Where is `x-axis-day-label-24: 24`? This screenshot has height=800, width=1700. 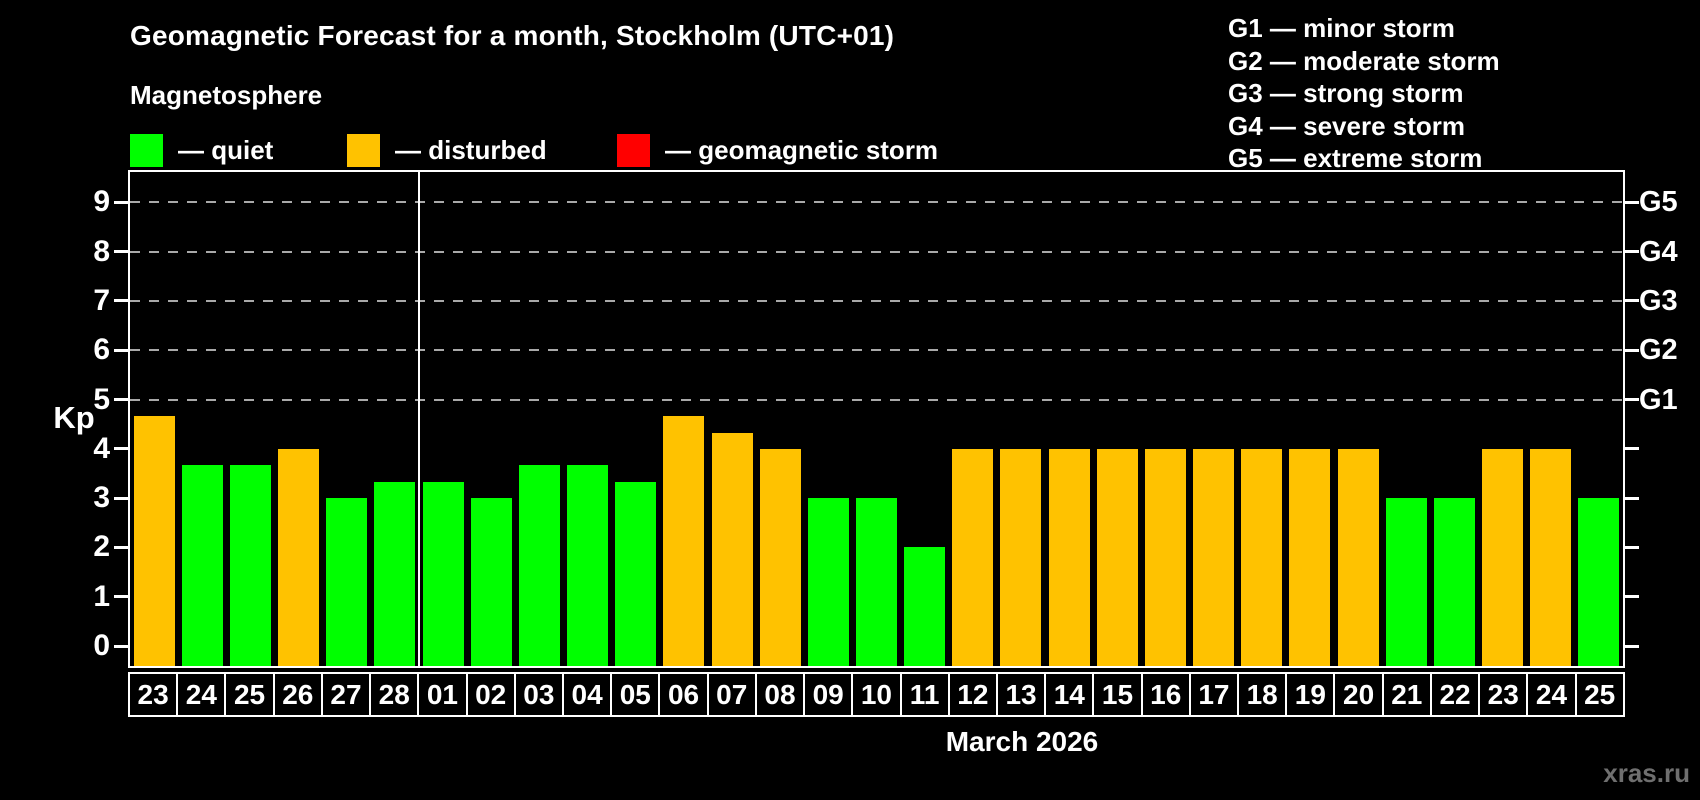 x-axis-day-label-24: 24 is located at coordinates (1551, 694).